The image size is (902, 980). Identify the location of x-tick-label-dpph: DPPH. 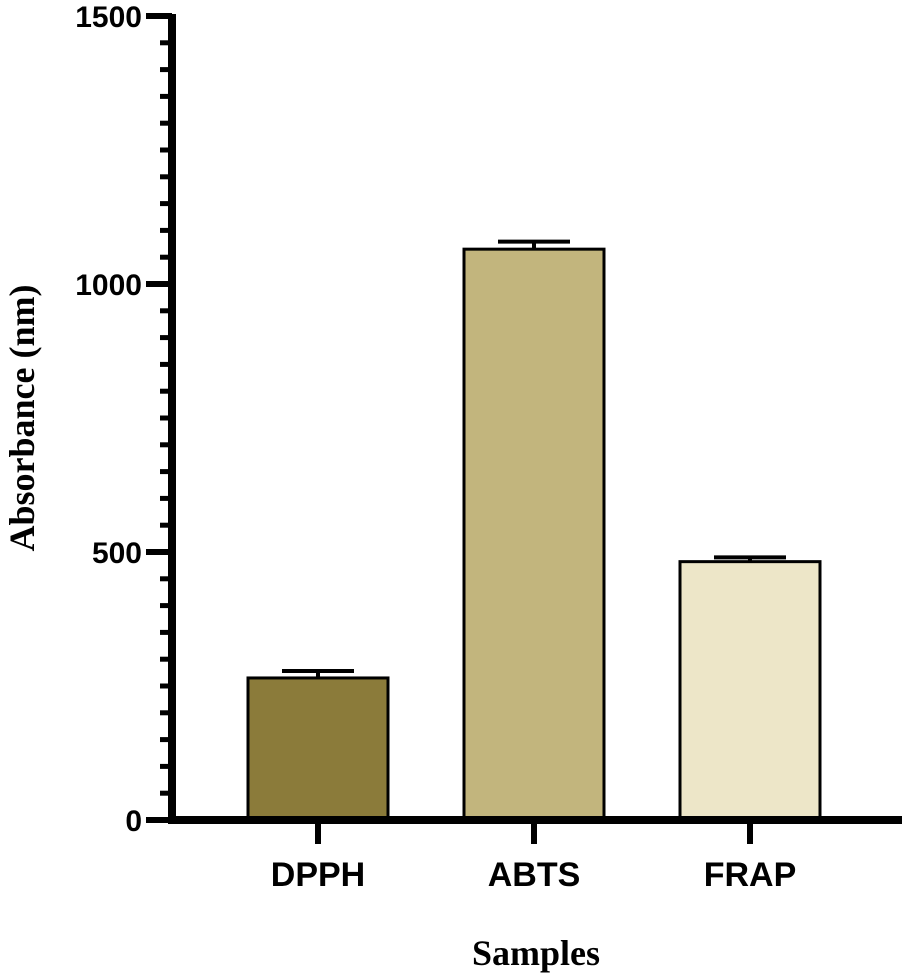
(318, 875).